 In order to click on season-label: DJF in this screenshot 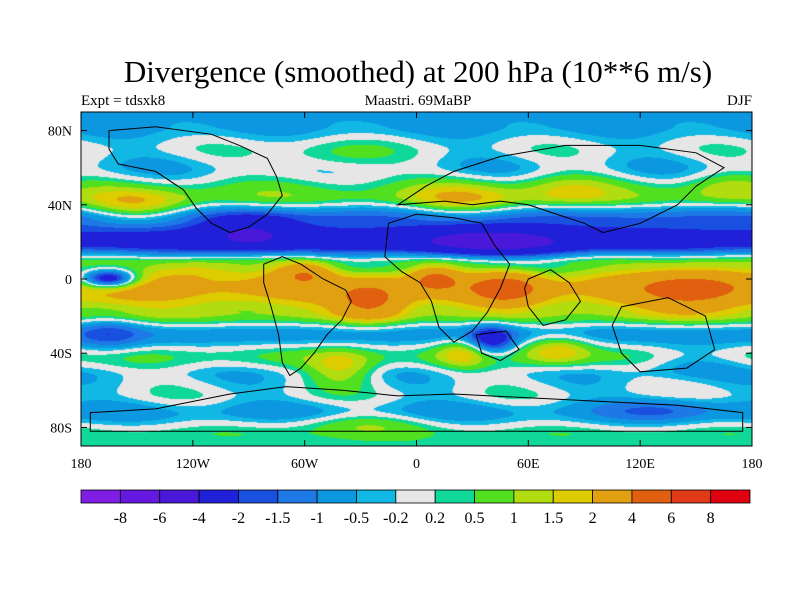, I will do `click(739, 101)`.